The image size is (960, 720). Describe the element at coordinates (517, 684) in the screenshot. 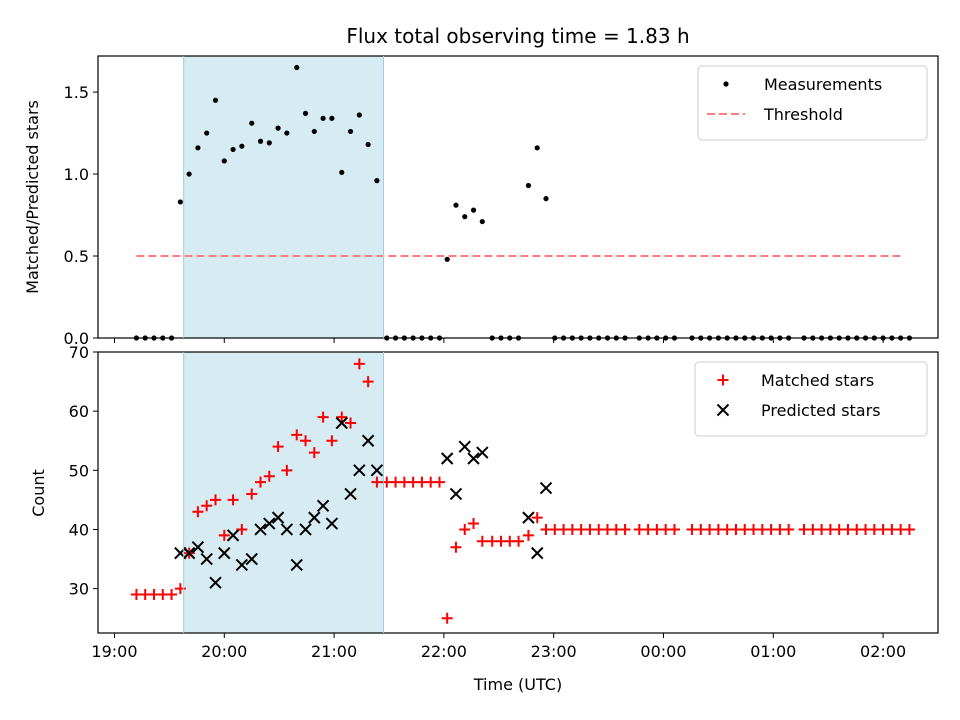

I see `x-axis-label: Time (UTC)` at that location.